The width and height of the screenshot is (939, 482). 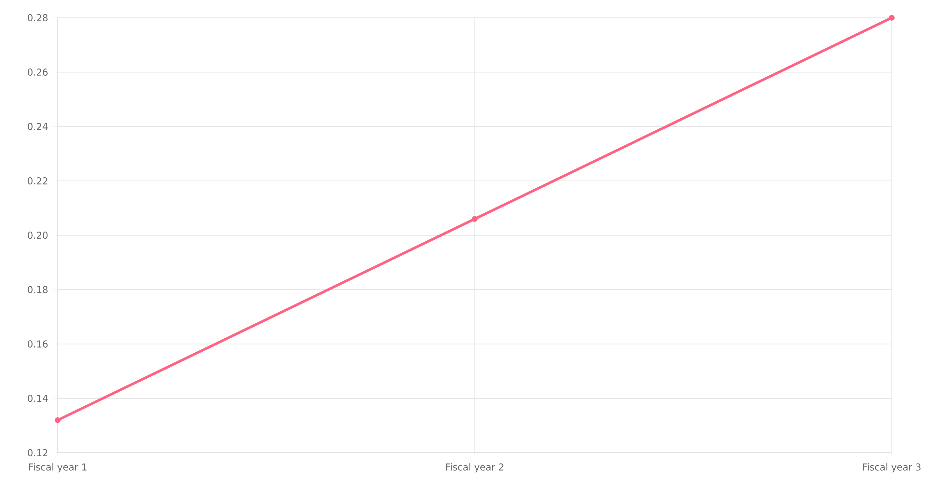 I want to click on x-tick-label: Fiscal year 1, so click(x=58, y=468).